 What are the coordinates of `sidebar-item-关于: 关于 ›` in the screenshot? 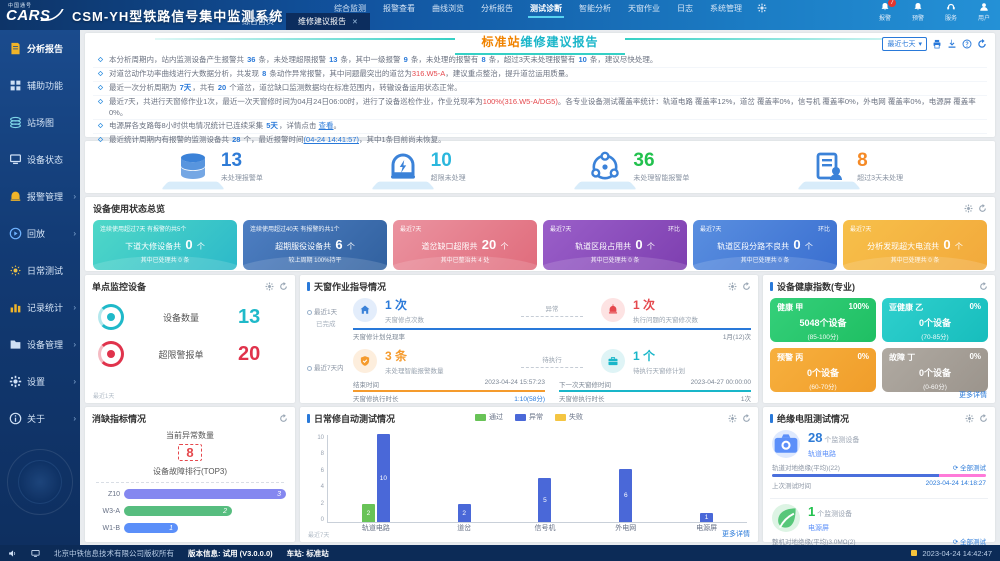 It's located at (40, 418).